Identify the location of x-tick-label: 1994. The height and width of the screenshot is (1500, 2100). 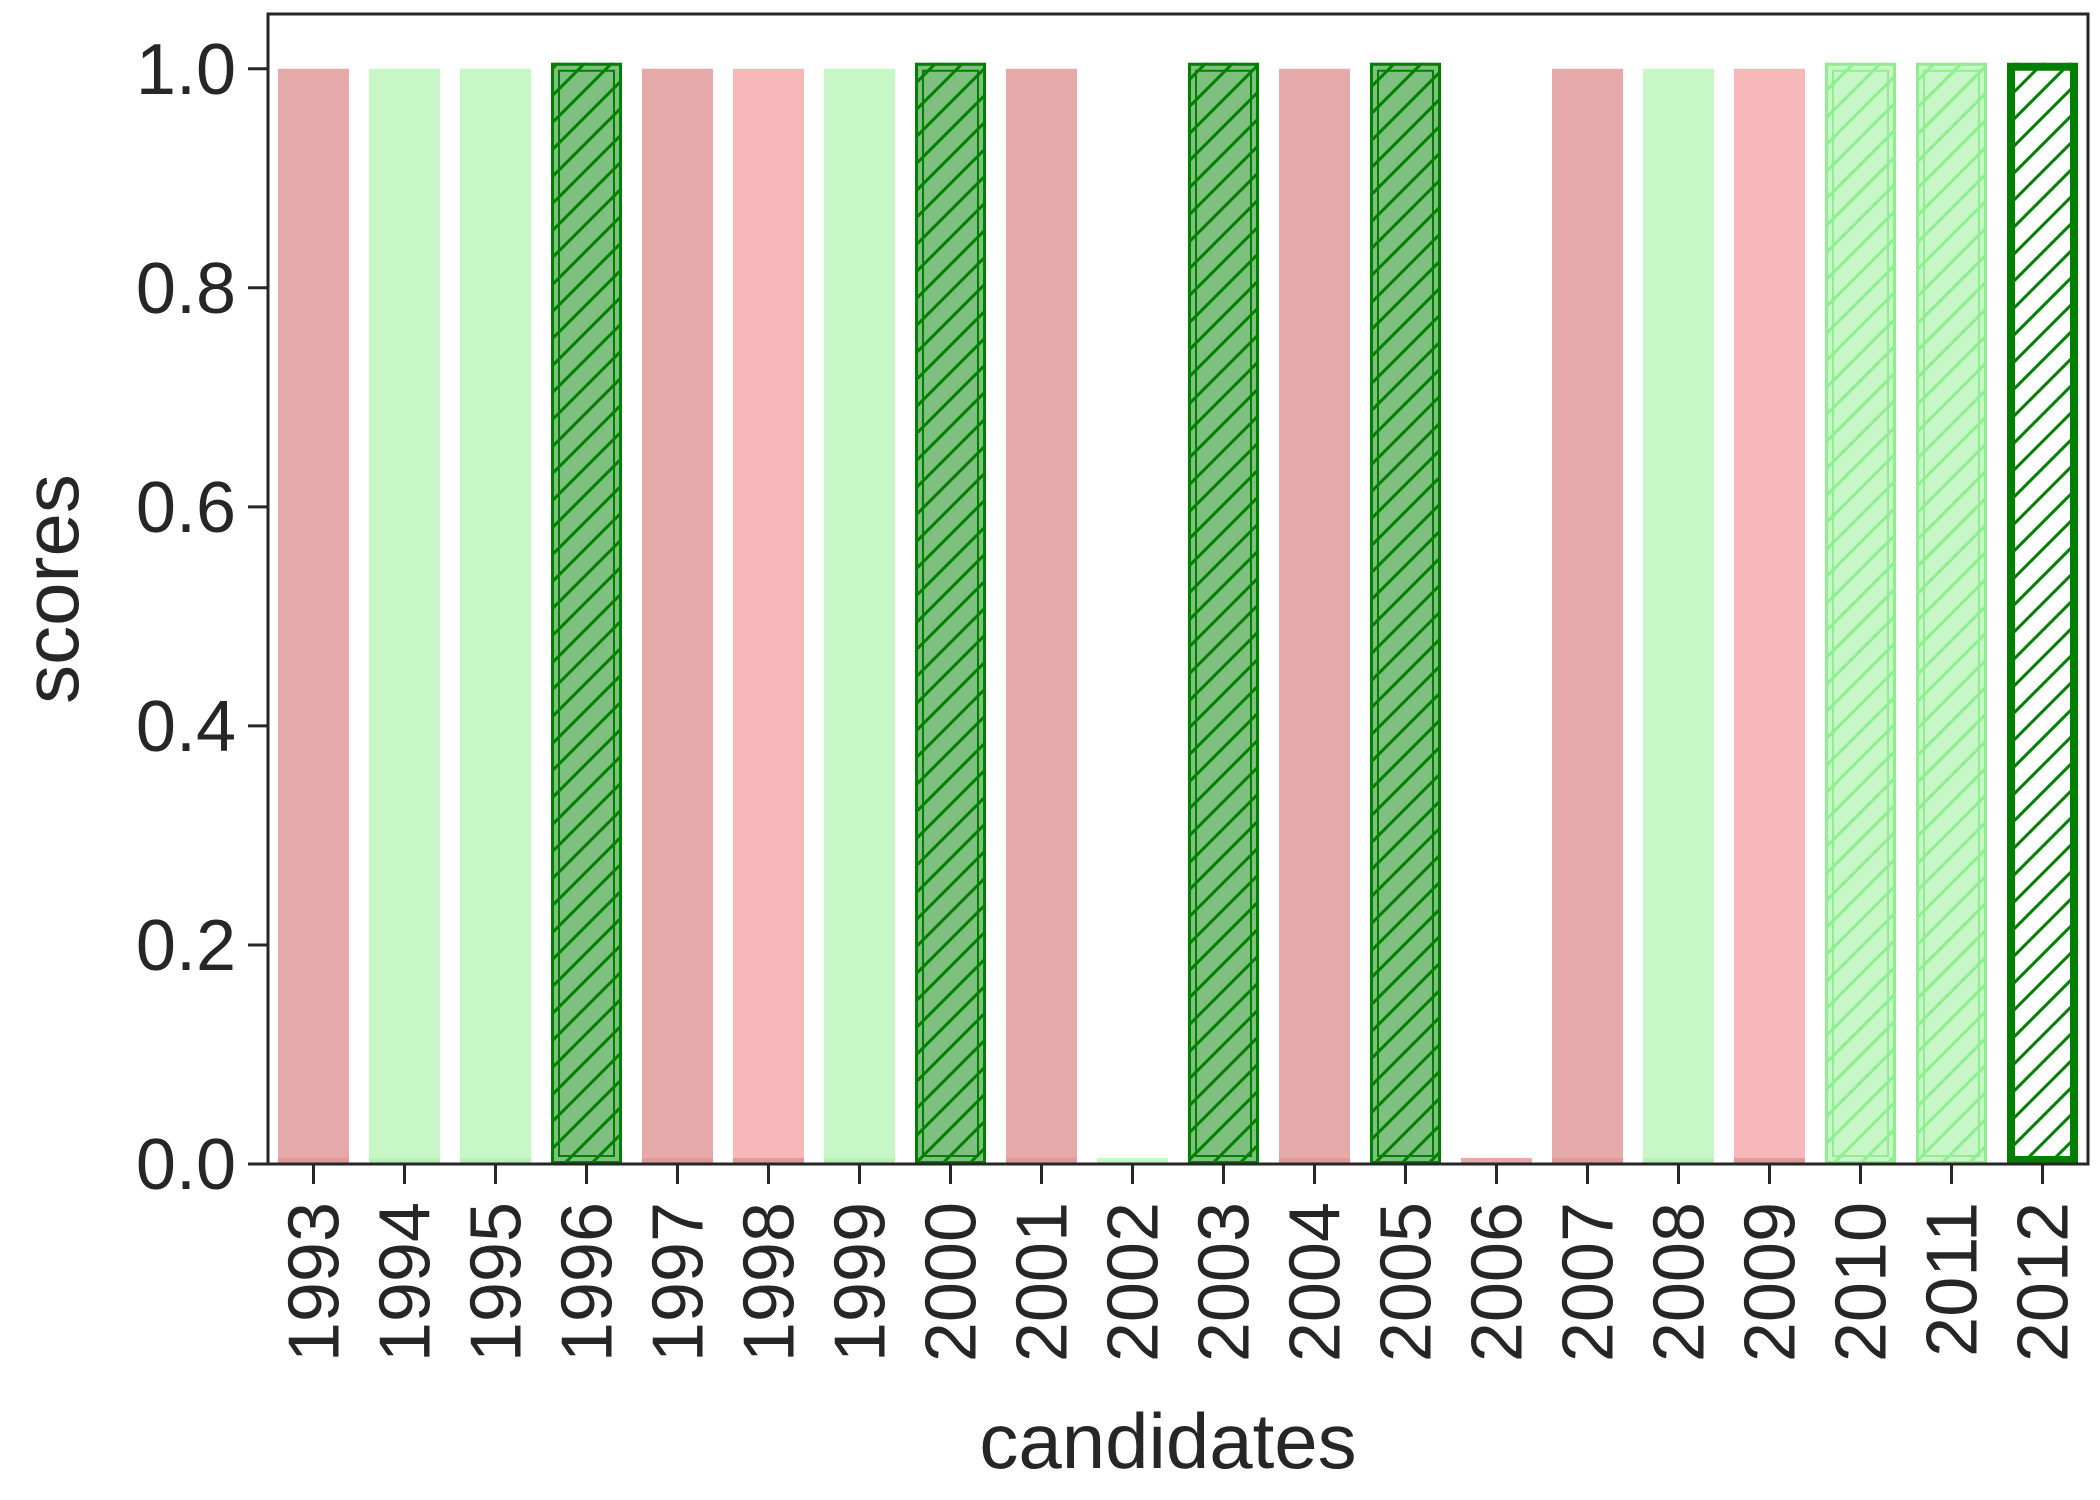
(406, 1282).